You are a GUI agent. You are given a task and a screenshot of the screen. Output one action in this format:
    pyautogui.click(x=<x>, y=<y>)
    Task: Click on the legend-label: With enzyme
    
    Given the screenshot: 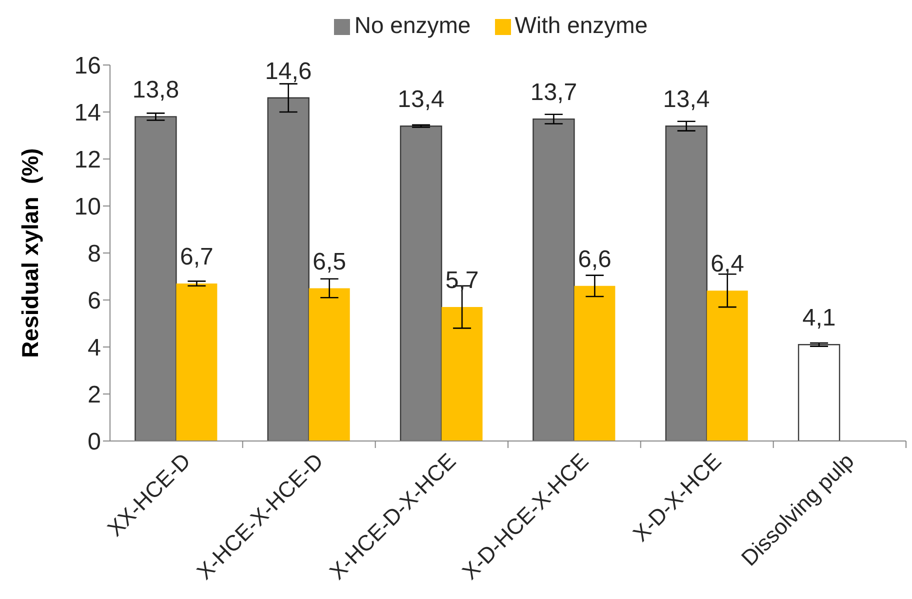 What is the action you would take?
    pyautogui.click(x=581, y=25)
    